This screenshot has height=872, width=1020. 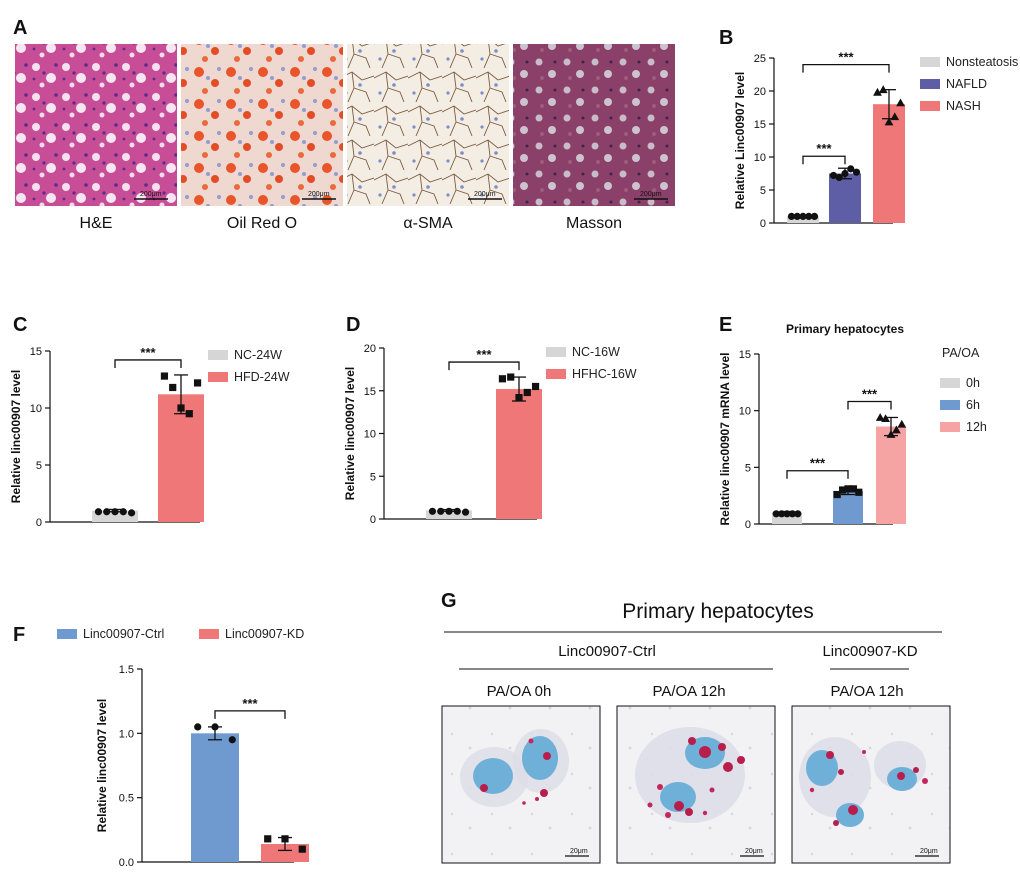 What do you see at coordinates (871, 784) in the screenshot?
I see `panel-g-image-kd-12h: 20μm` at bounding box center [871, 784].